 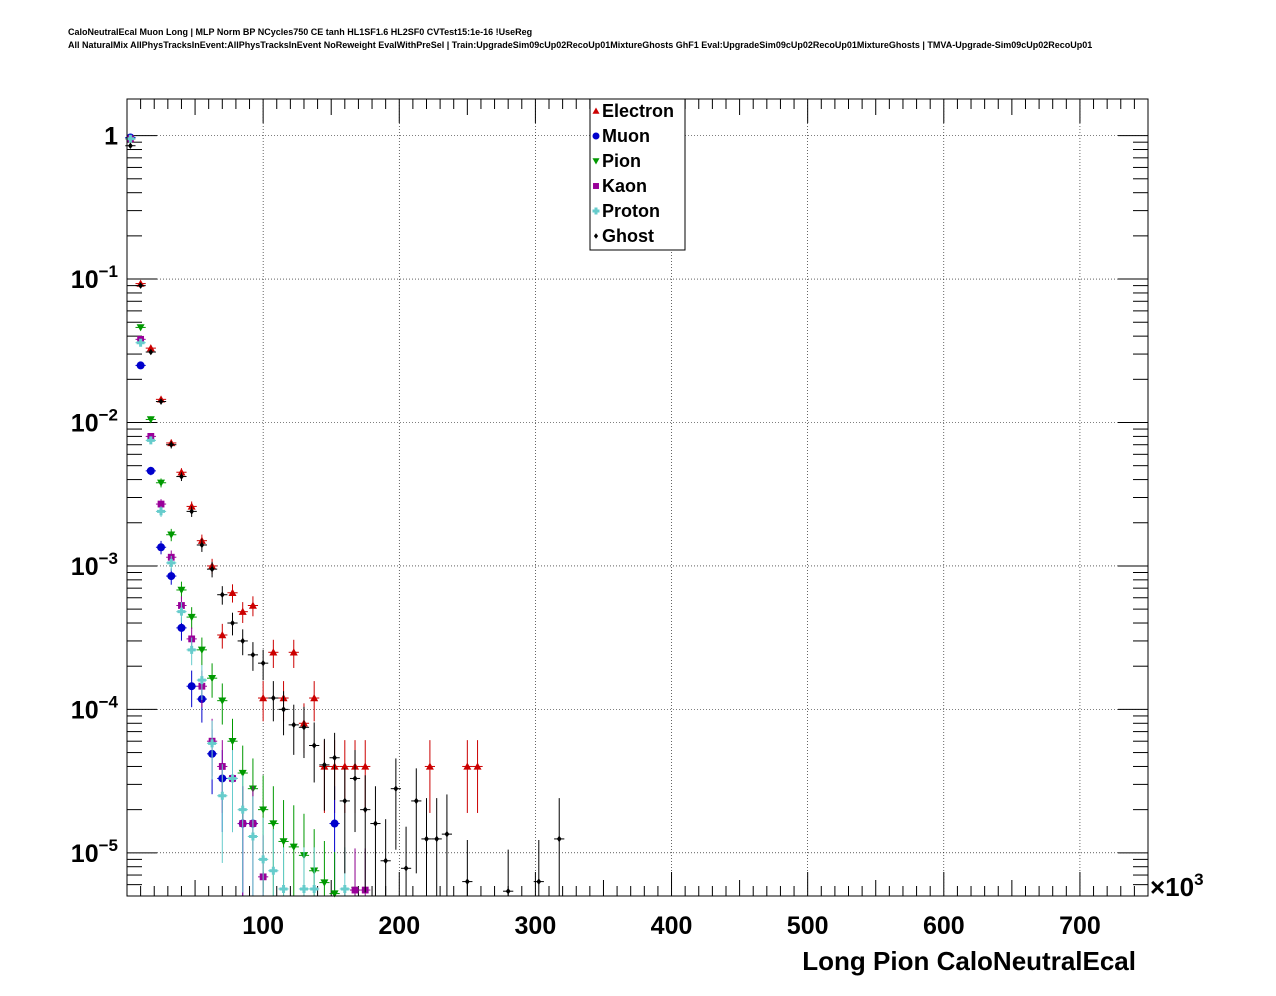 What do you see at coordinates (237, 515) in the screenshot?
I see `series-proton` at bounding box center [237, 515].